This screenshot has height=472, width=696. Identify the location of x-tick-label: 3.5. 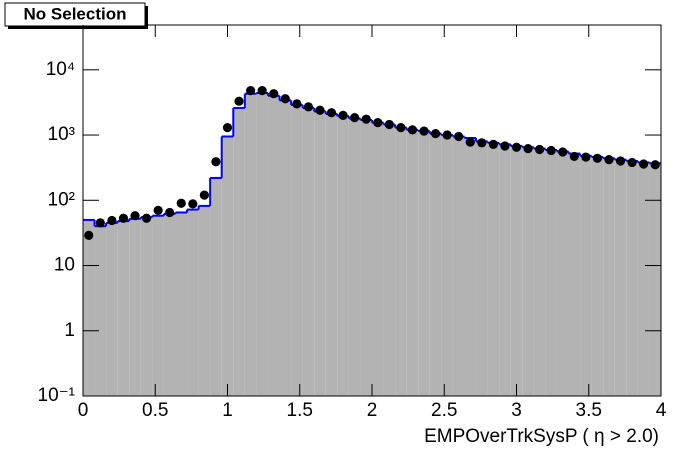
(589, 410).